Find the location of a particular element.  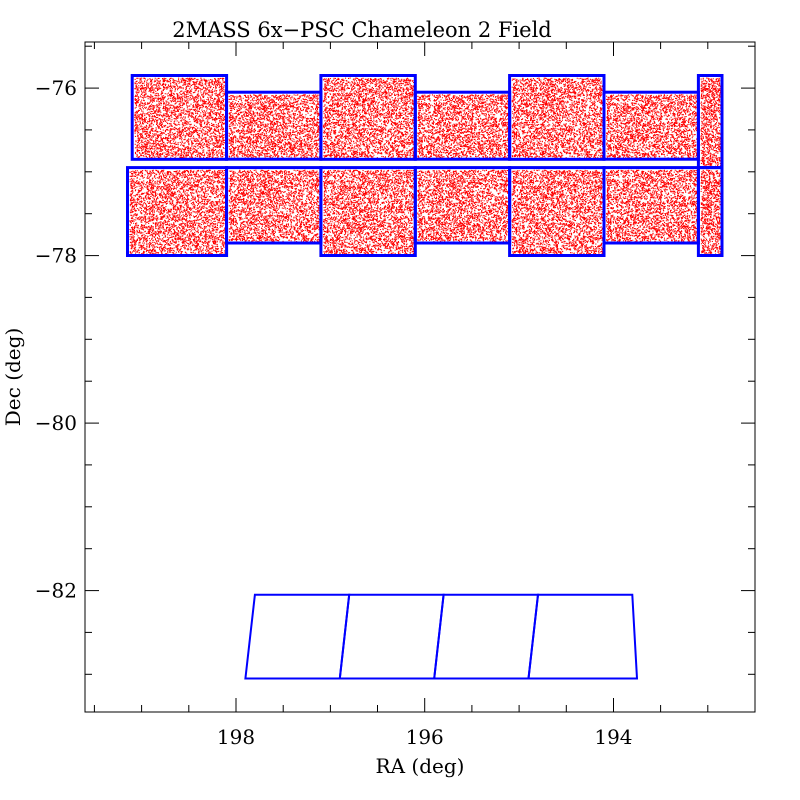

y-tick-label: −78 is located at coordinates (56, 256).